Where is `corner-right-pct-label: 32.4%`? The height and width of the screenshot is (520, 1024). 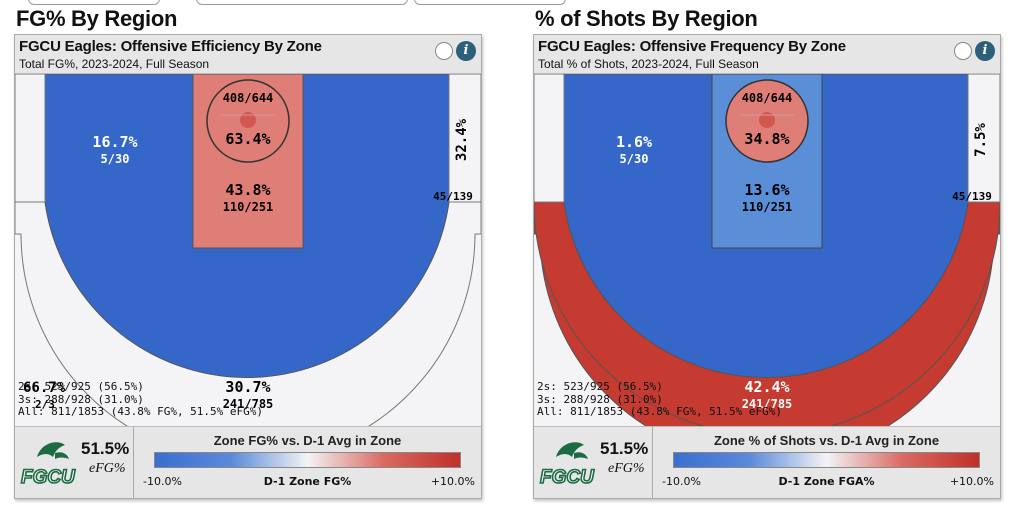 corner-right-pct-label: 32.4% is located at coordinates (462, 139).